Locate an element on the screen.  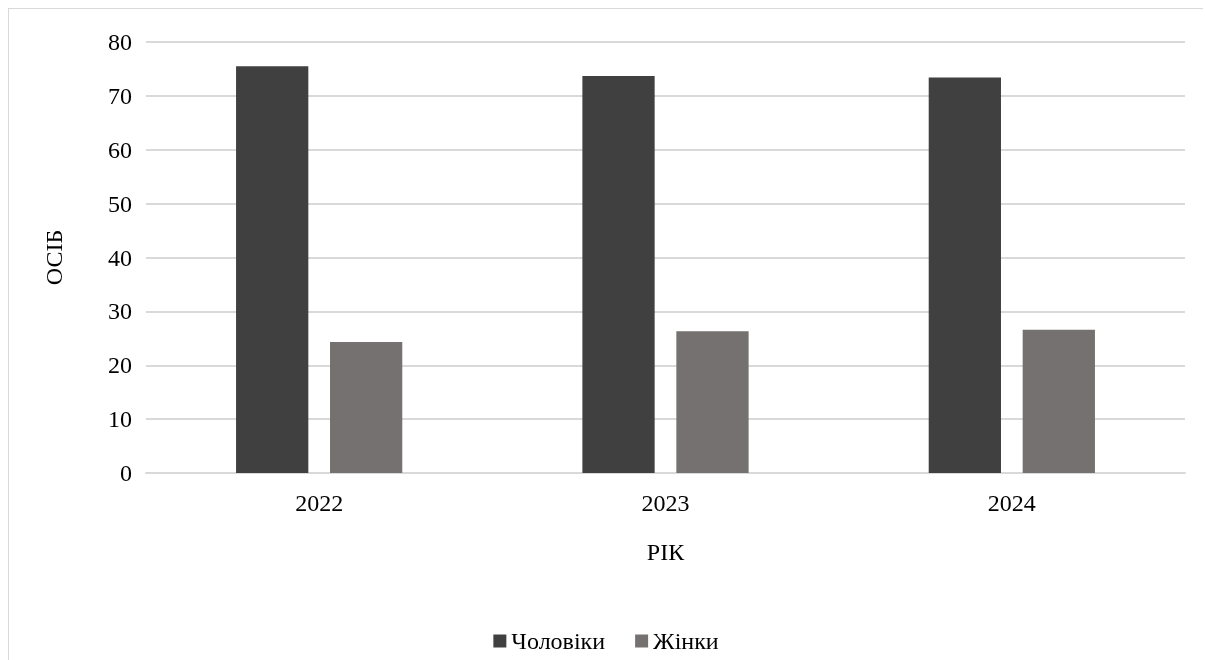
legend-label: Чоловіки is located at coordinates (558, 641).